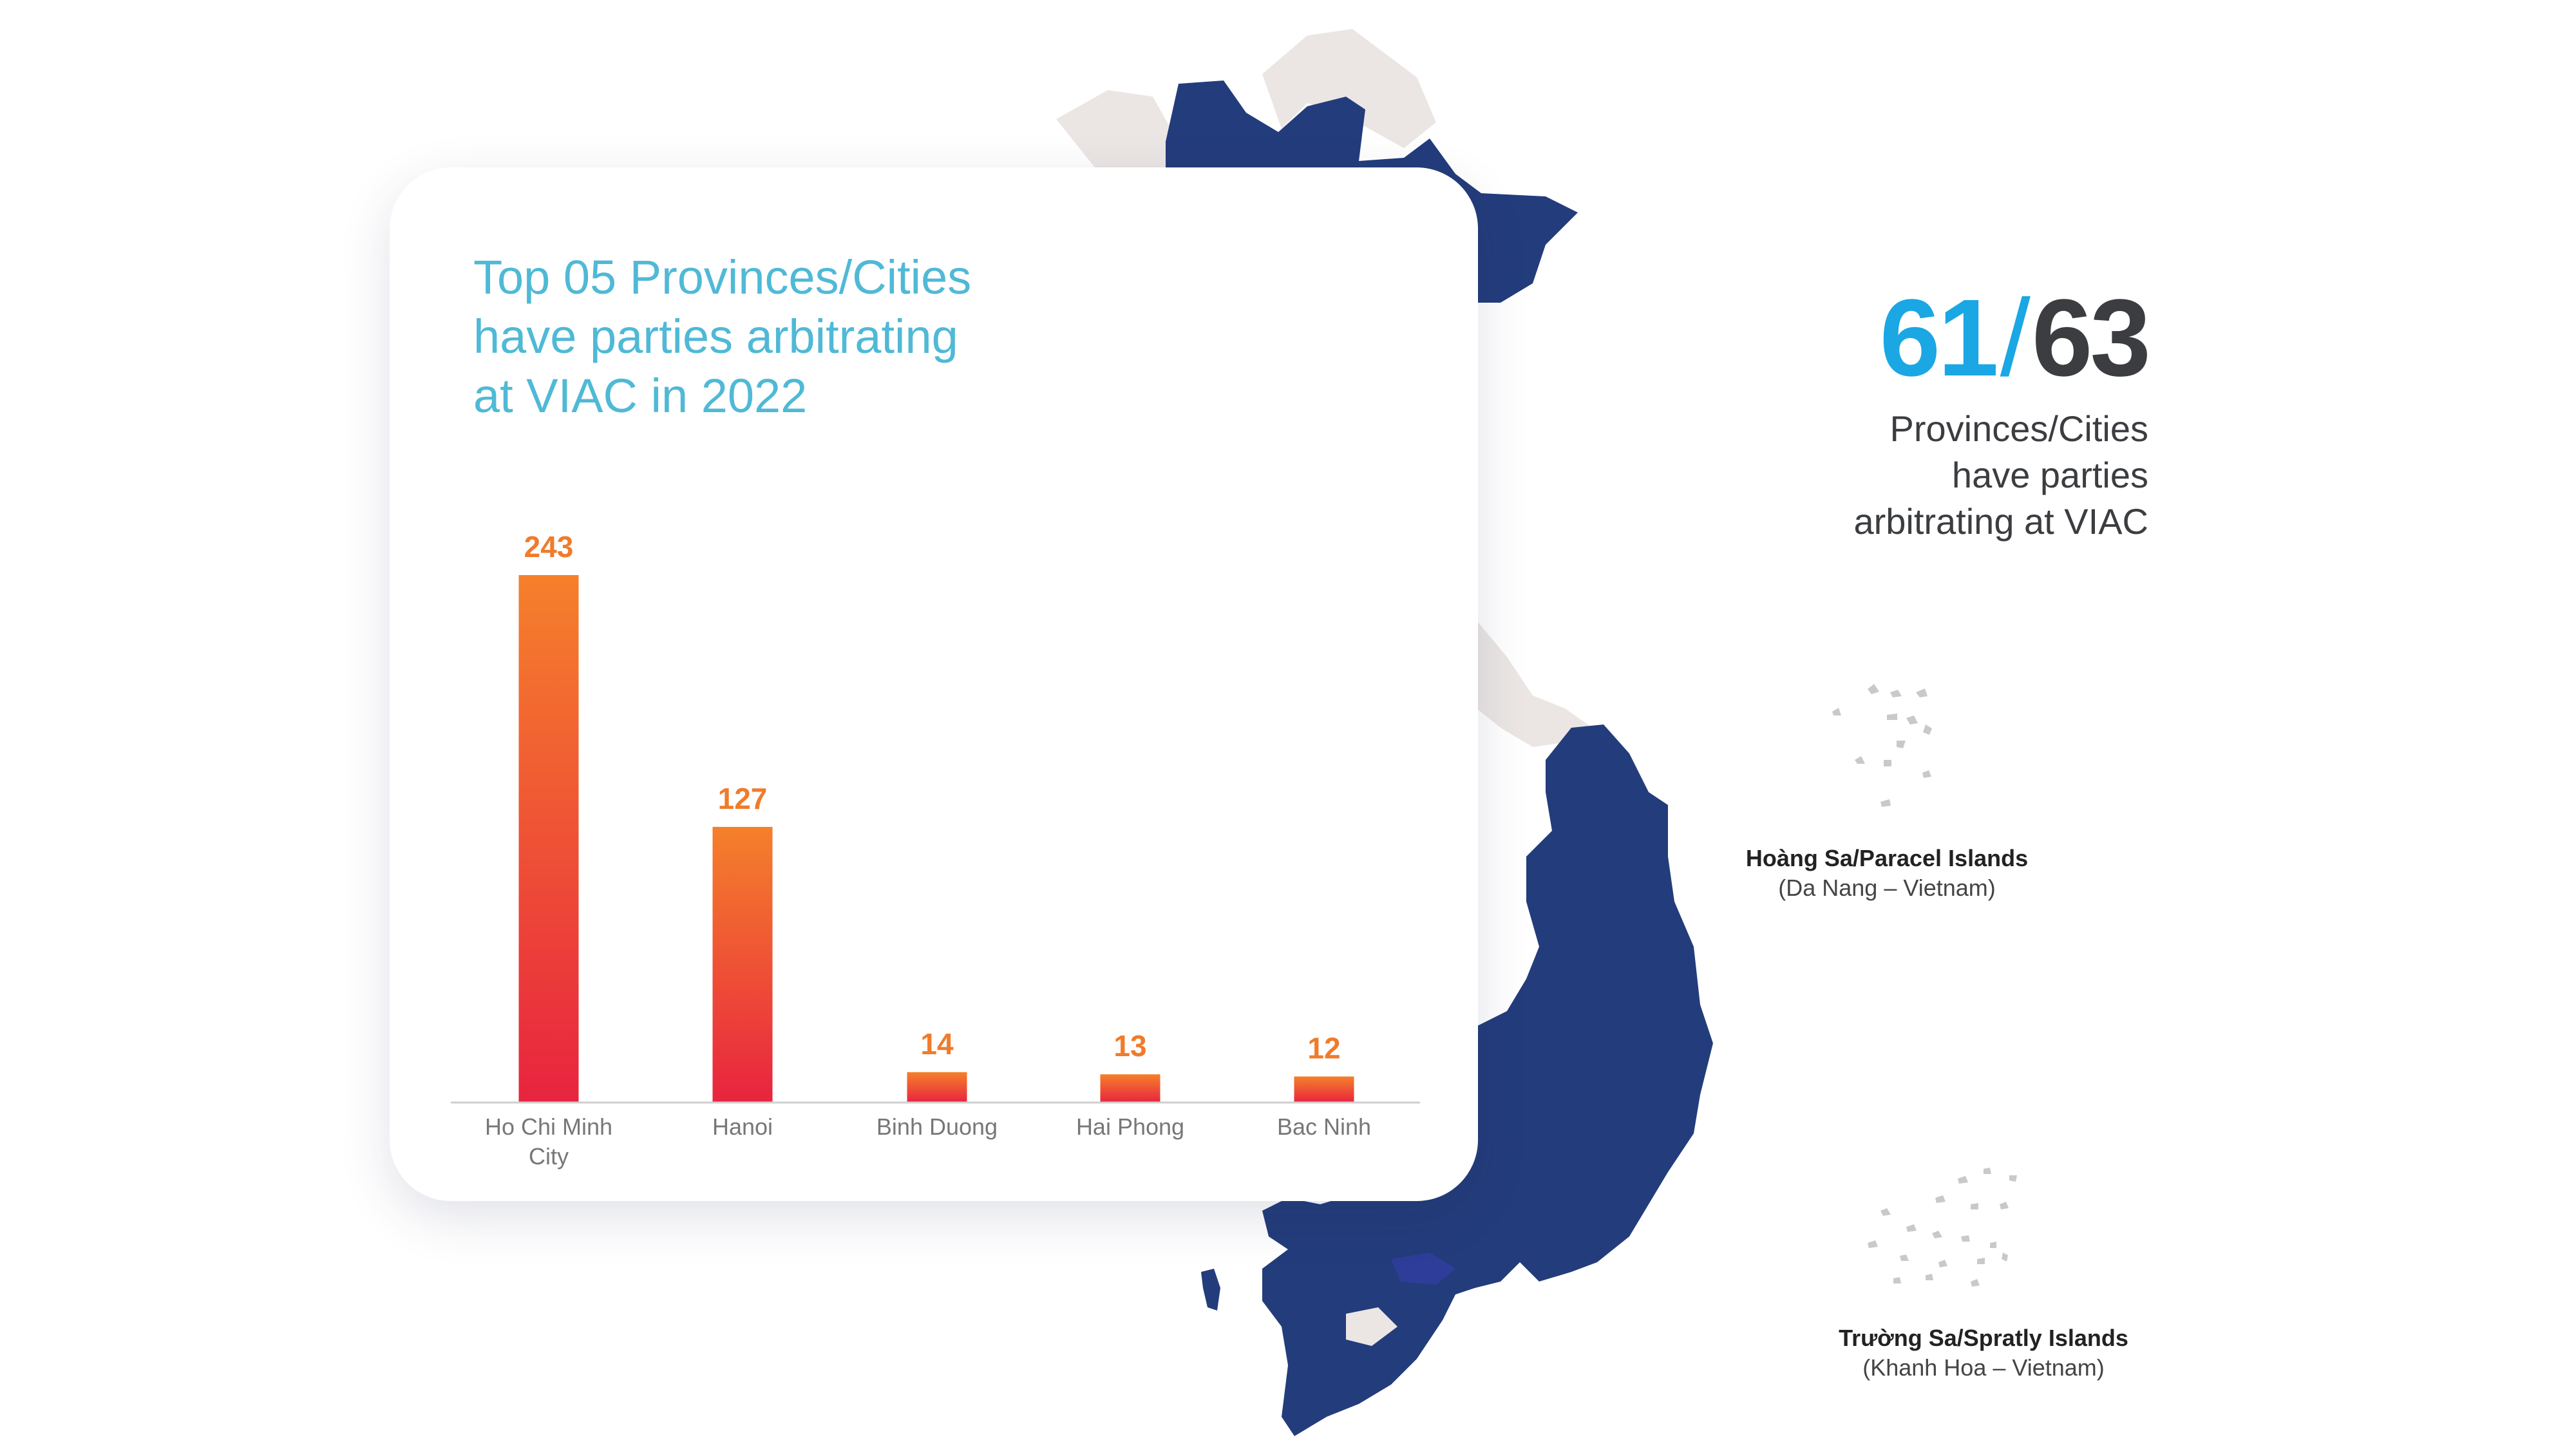 Image resolution: width=2576 pixels, height=1449 pixels. I want to click on paracel-sub: (Da Nang – Vietnam), so click(1887, 888).